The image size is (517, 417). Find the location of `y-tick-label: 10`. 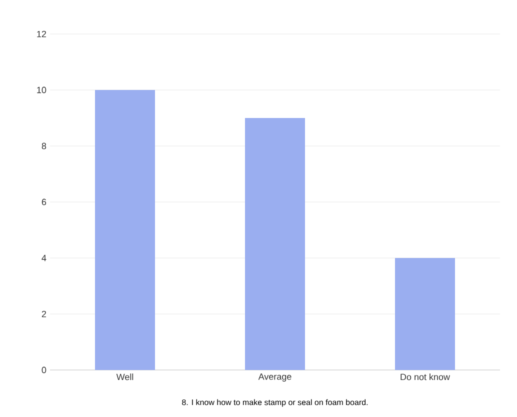

y-tick-label: 10 is located at coordinates (41, 90).